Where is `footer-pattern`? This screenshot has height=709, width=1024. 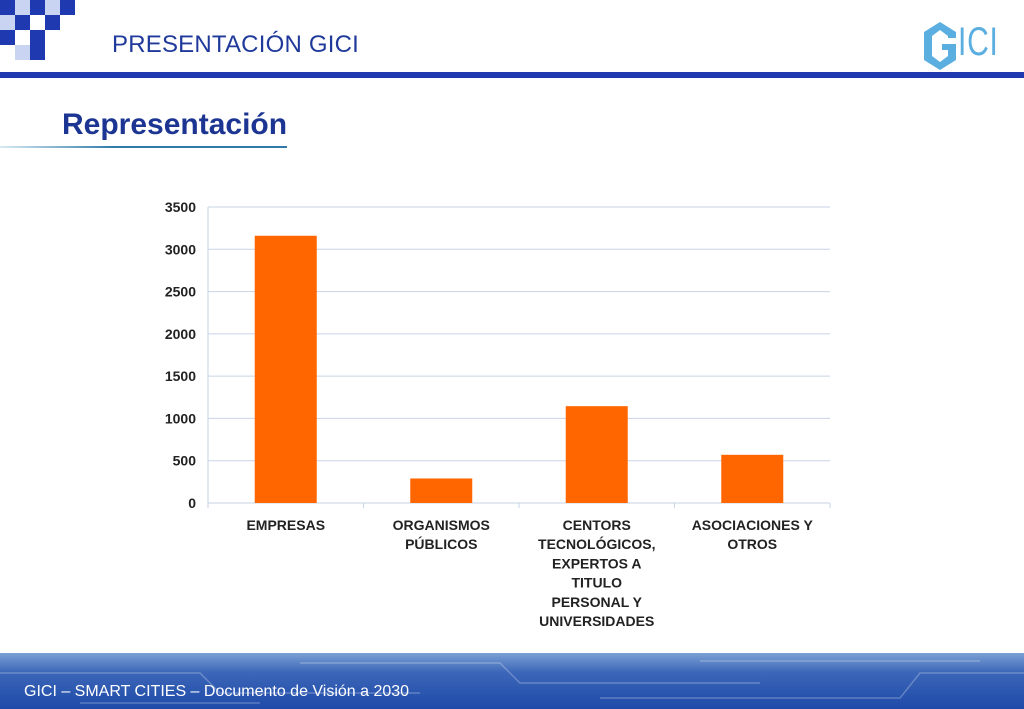
footer-pattern is located at coordinates (512, 682).